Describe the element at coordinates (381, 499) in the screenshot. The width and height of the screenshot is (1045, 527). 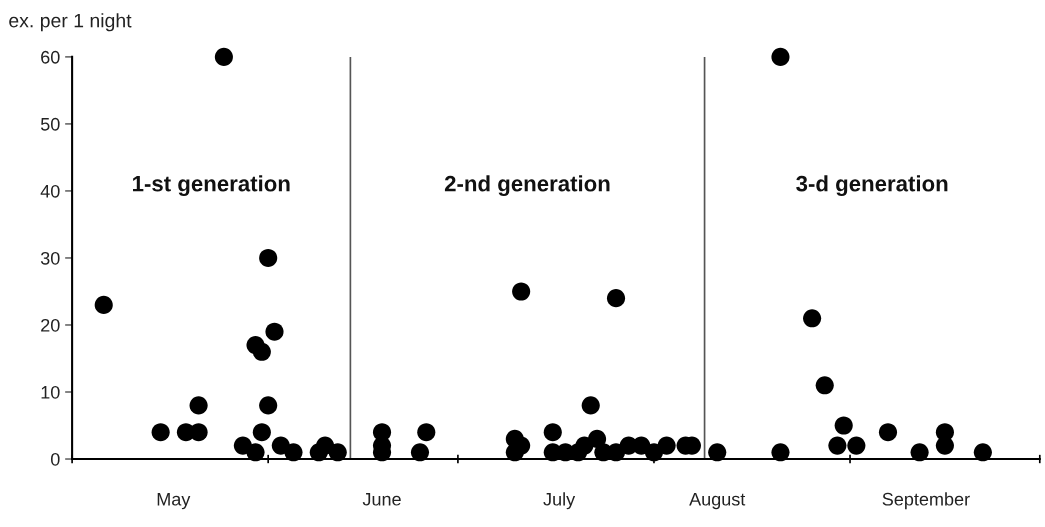
I see `x-tick-label: June` at that location.